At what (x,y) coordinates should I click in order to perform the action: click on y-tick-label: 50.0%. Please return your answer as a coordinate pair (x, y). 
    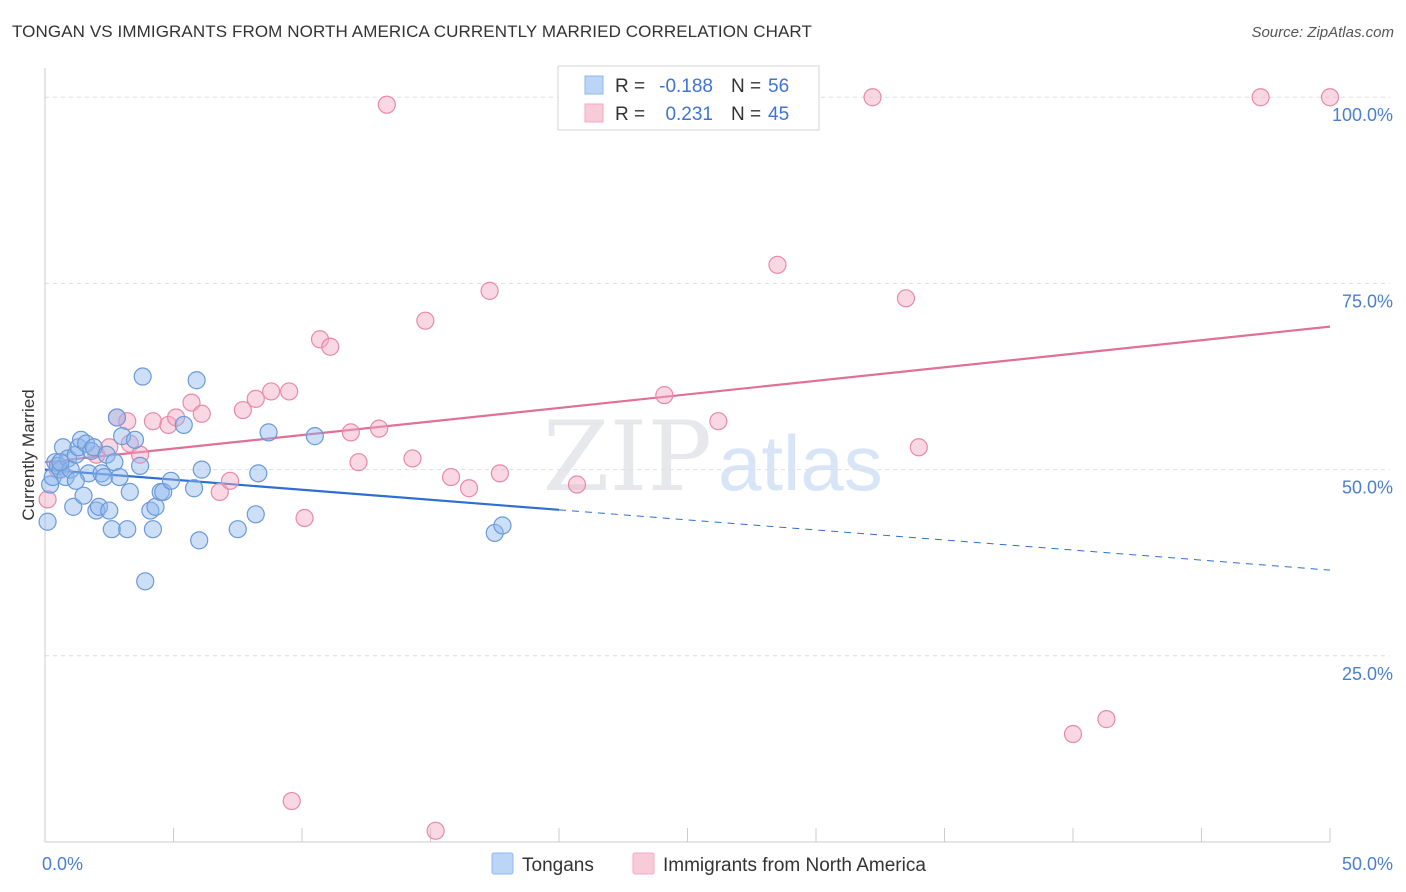
    Looking at the image, I should click on (1367, 488).